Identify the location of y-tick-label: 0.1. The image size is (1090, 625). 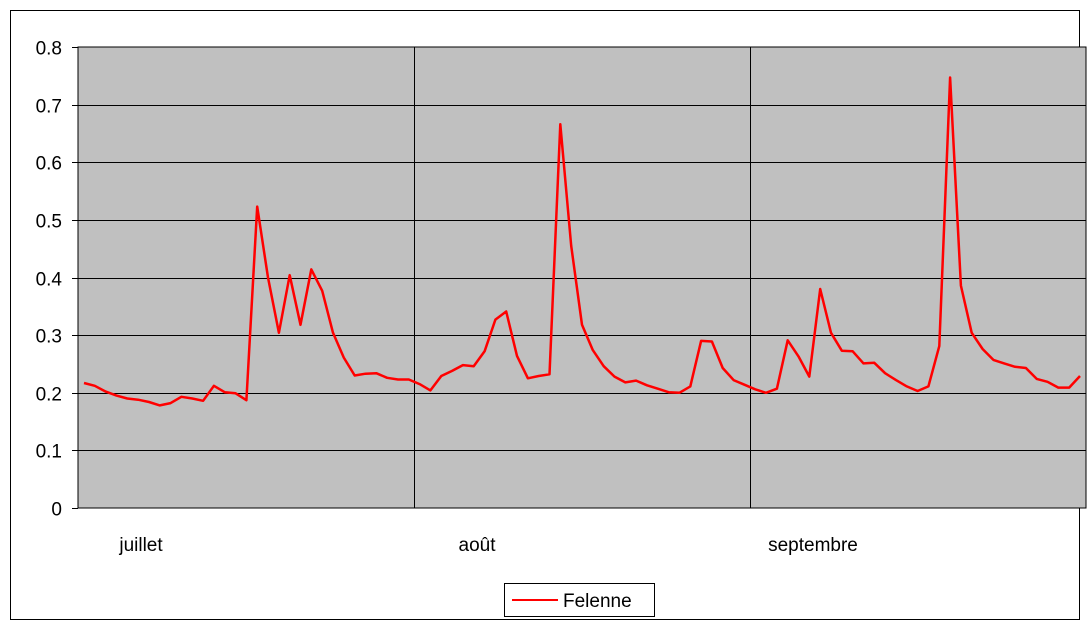
(49, 452).